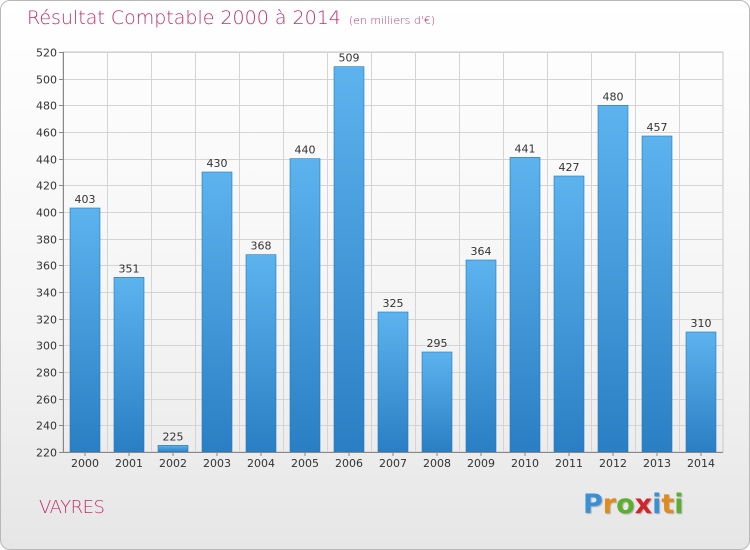  Describe the element at coordinates (525, 305) in the screenshot. I see `bar-2010` at that location.